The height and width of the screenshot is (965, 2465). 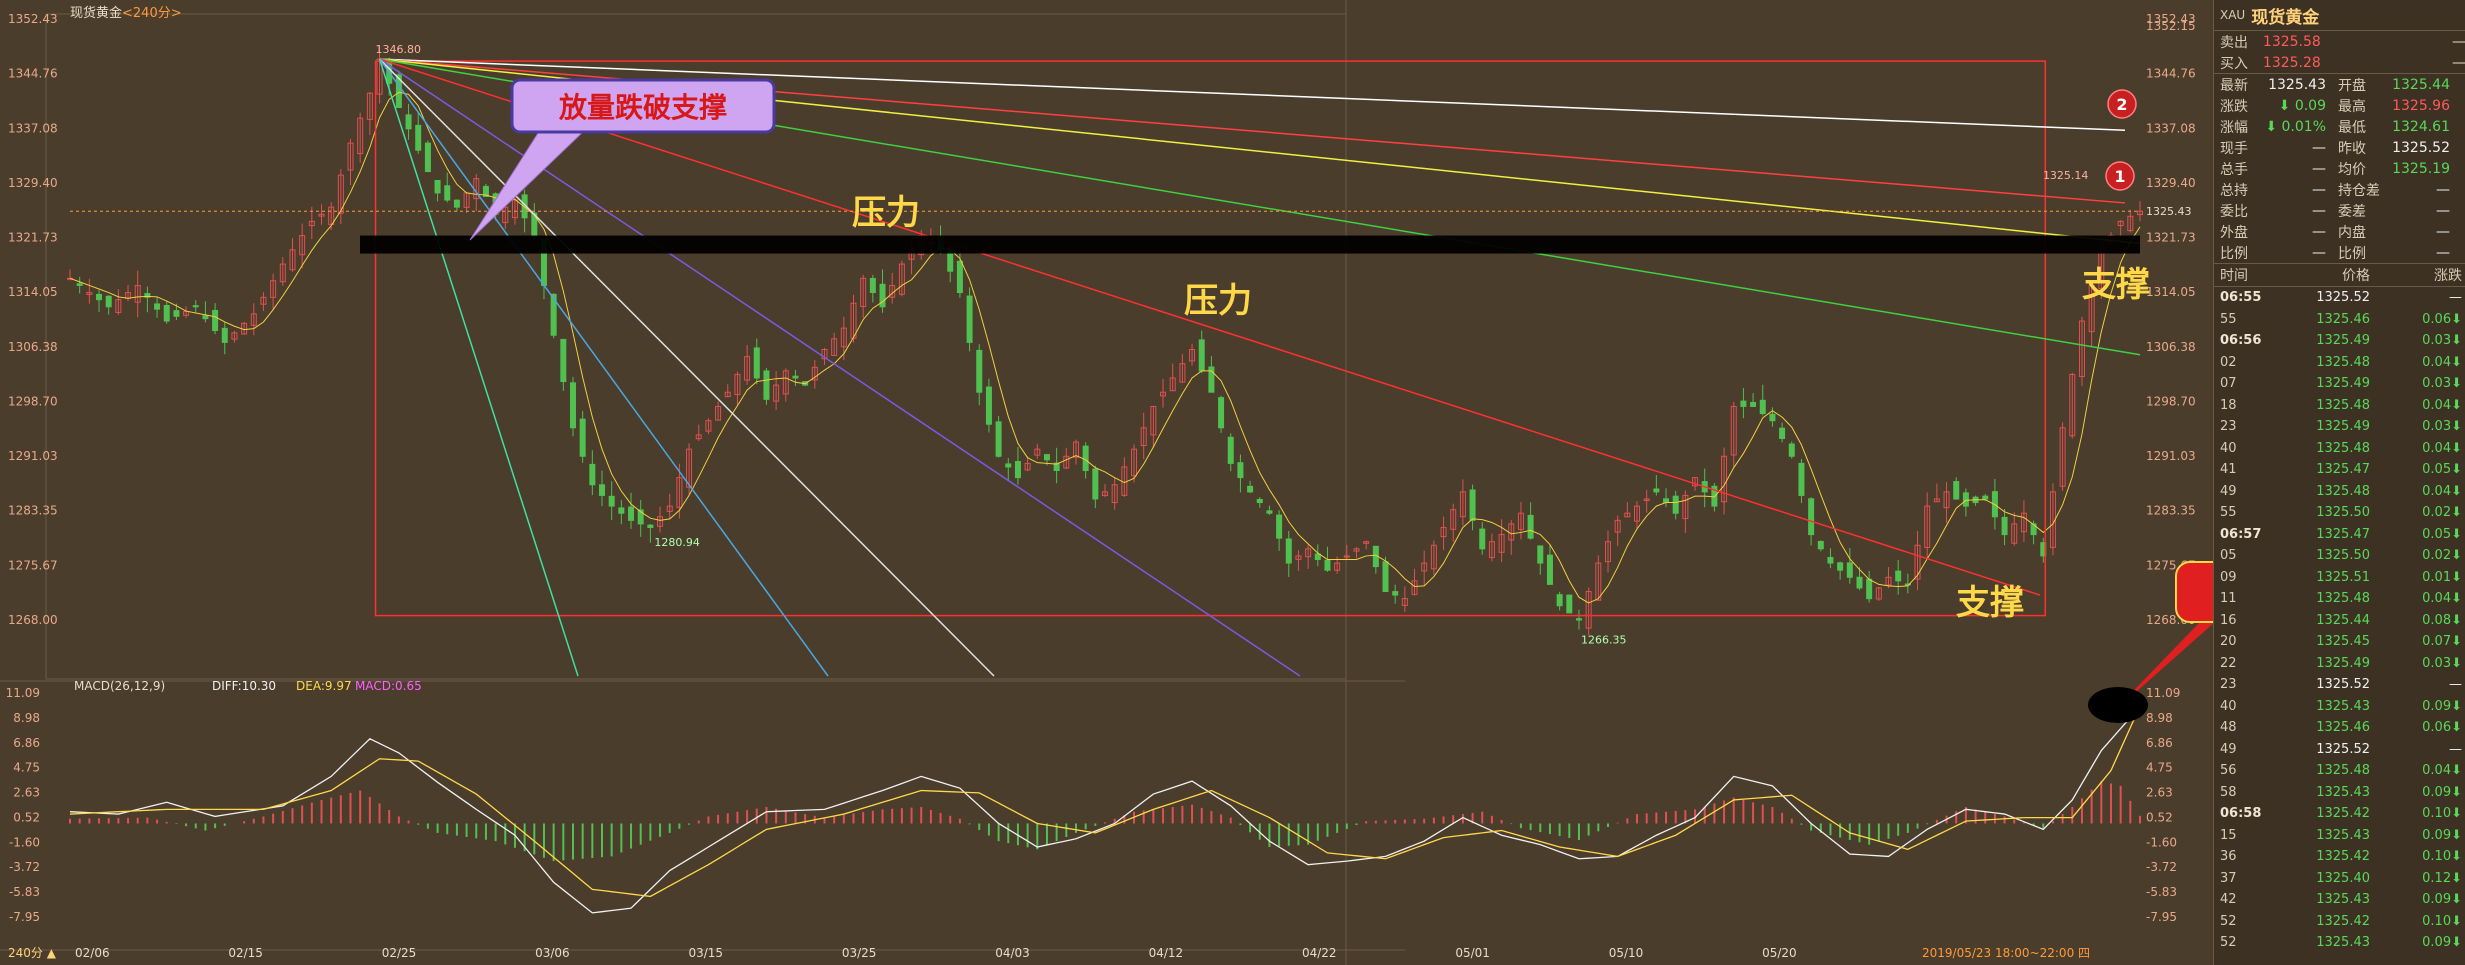 What do you see at coordinates (2339, 84) in the screenshot?
I see `quote-stat-row: 最新 1325.43 开盘 1325.44` at bounding box center [2339, 84].